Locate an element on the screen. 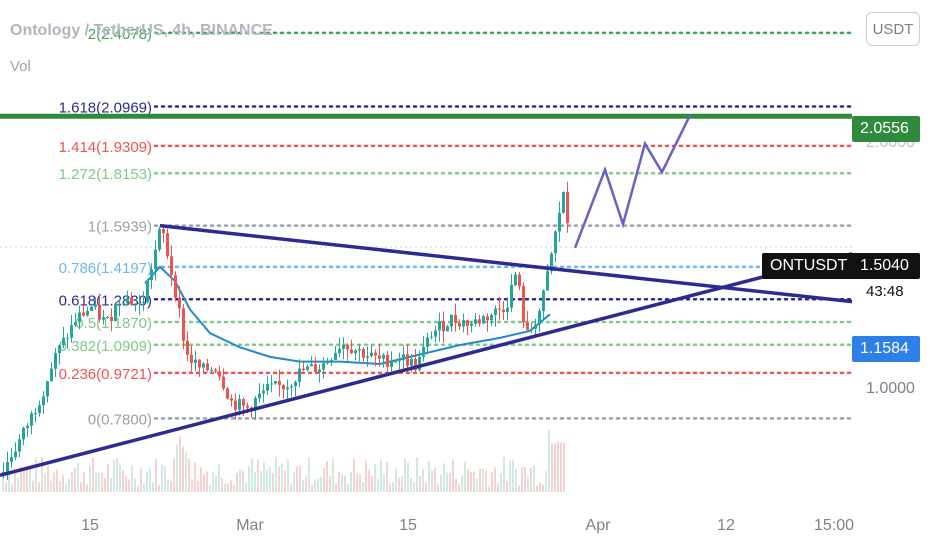 Image resolution: width=932 pixels, height=550 pixels. support-price-tag: 1.1584 is located at coordinates (886, 349).